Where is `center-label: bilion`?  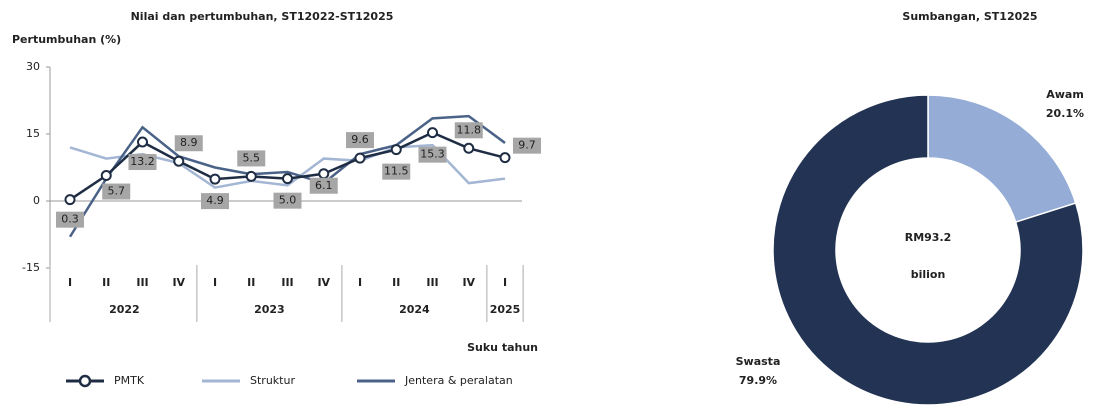 center-label: bilion is located at coordinates (928, 274).